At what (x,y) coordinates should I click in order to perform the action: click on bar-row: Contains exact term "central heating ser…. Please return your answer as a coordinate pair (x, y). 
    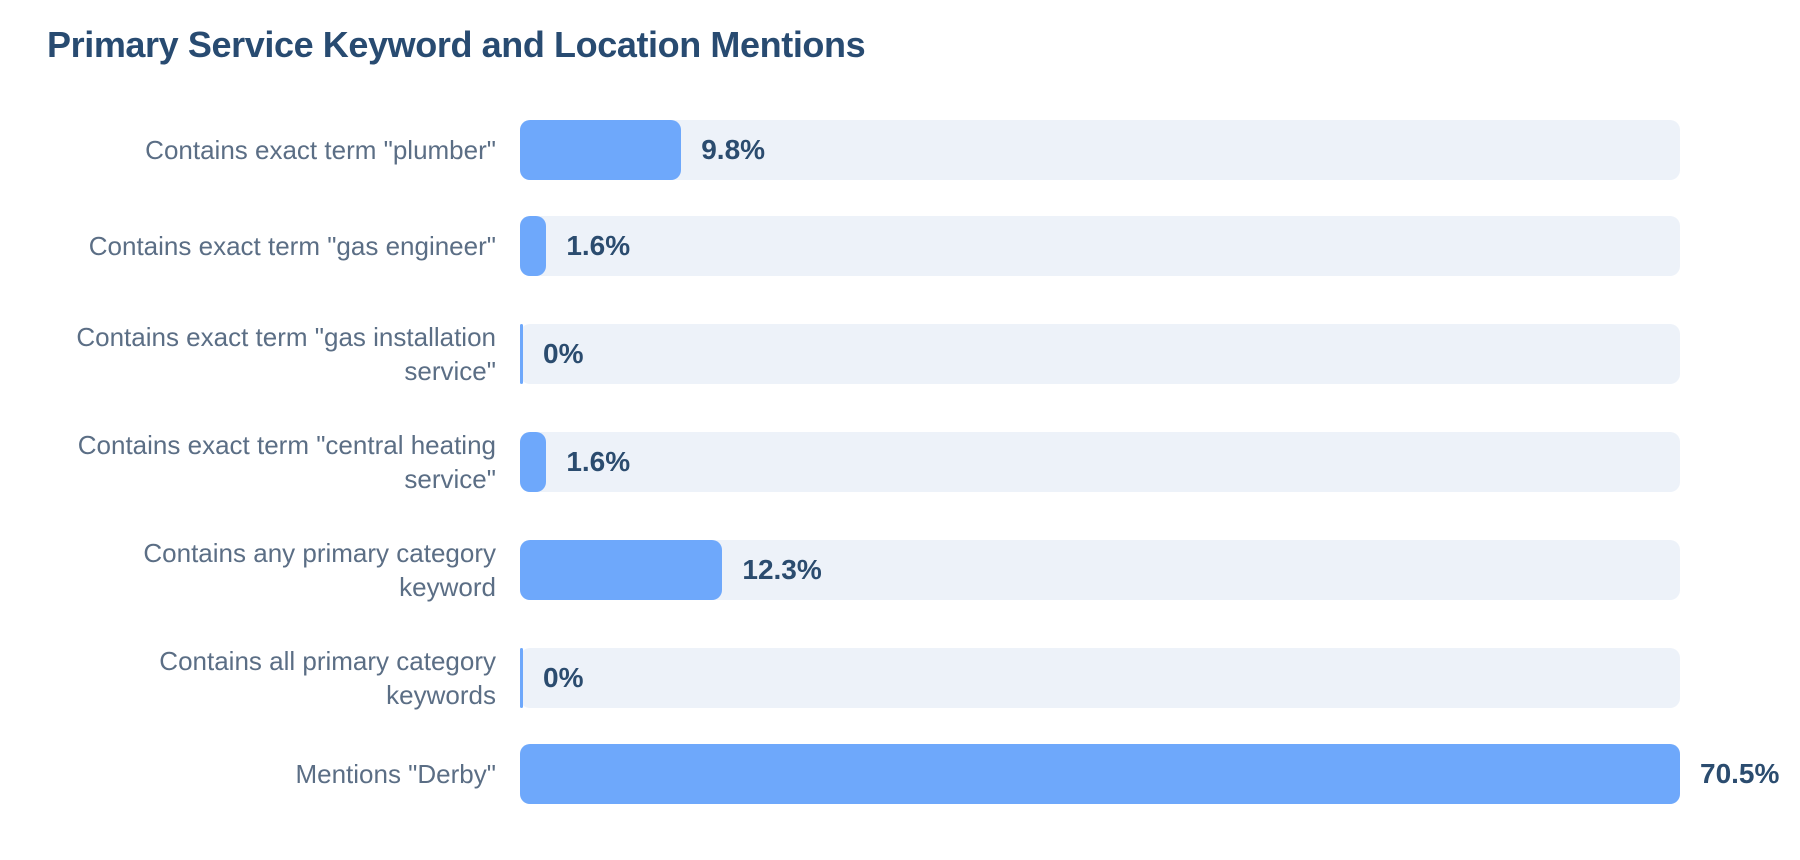
    Looking at the image, I should click on (900, 462).